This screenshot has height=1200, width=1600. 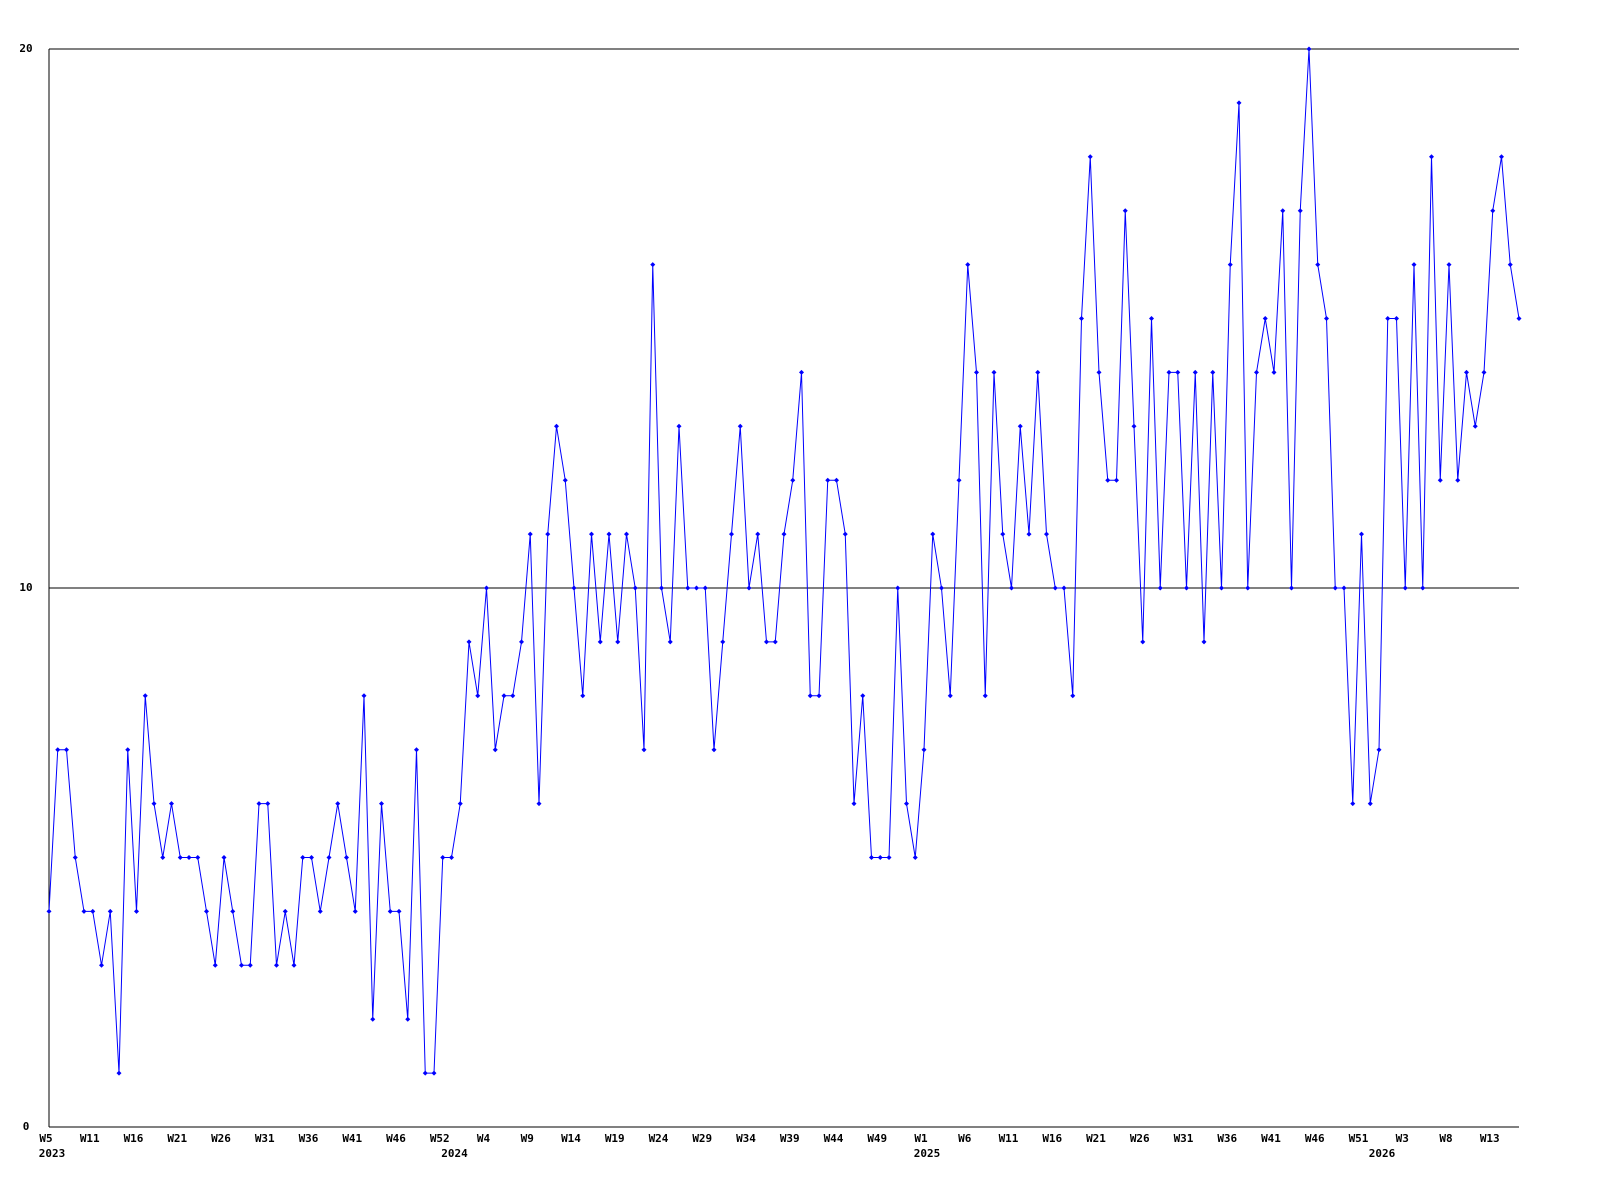 What do you see at coordinates (527, 1138) in the screenshot?
I see `x-tick-label: W9` at bounding box center [527, 1138].